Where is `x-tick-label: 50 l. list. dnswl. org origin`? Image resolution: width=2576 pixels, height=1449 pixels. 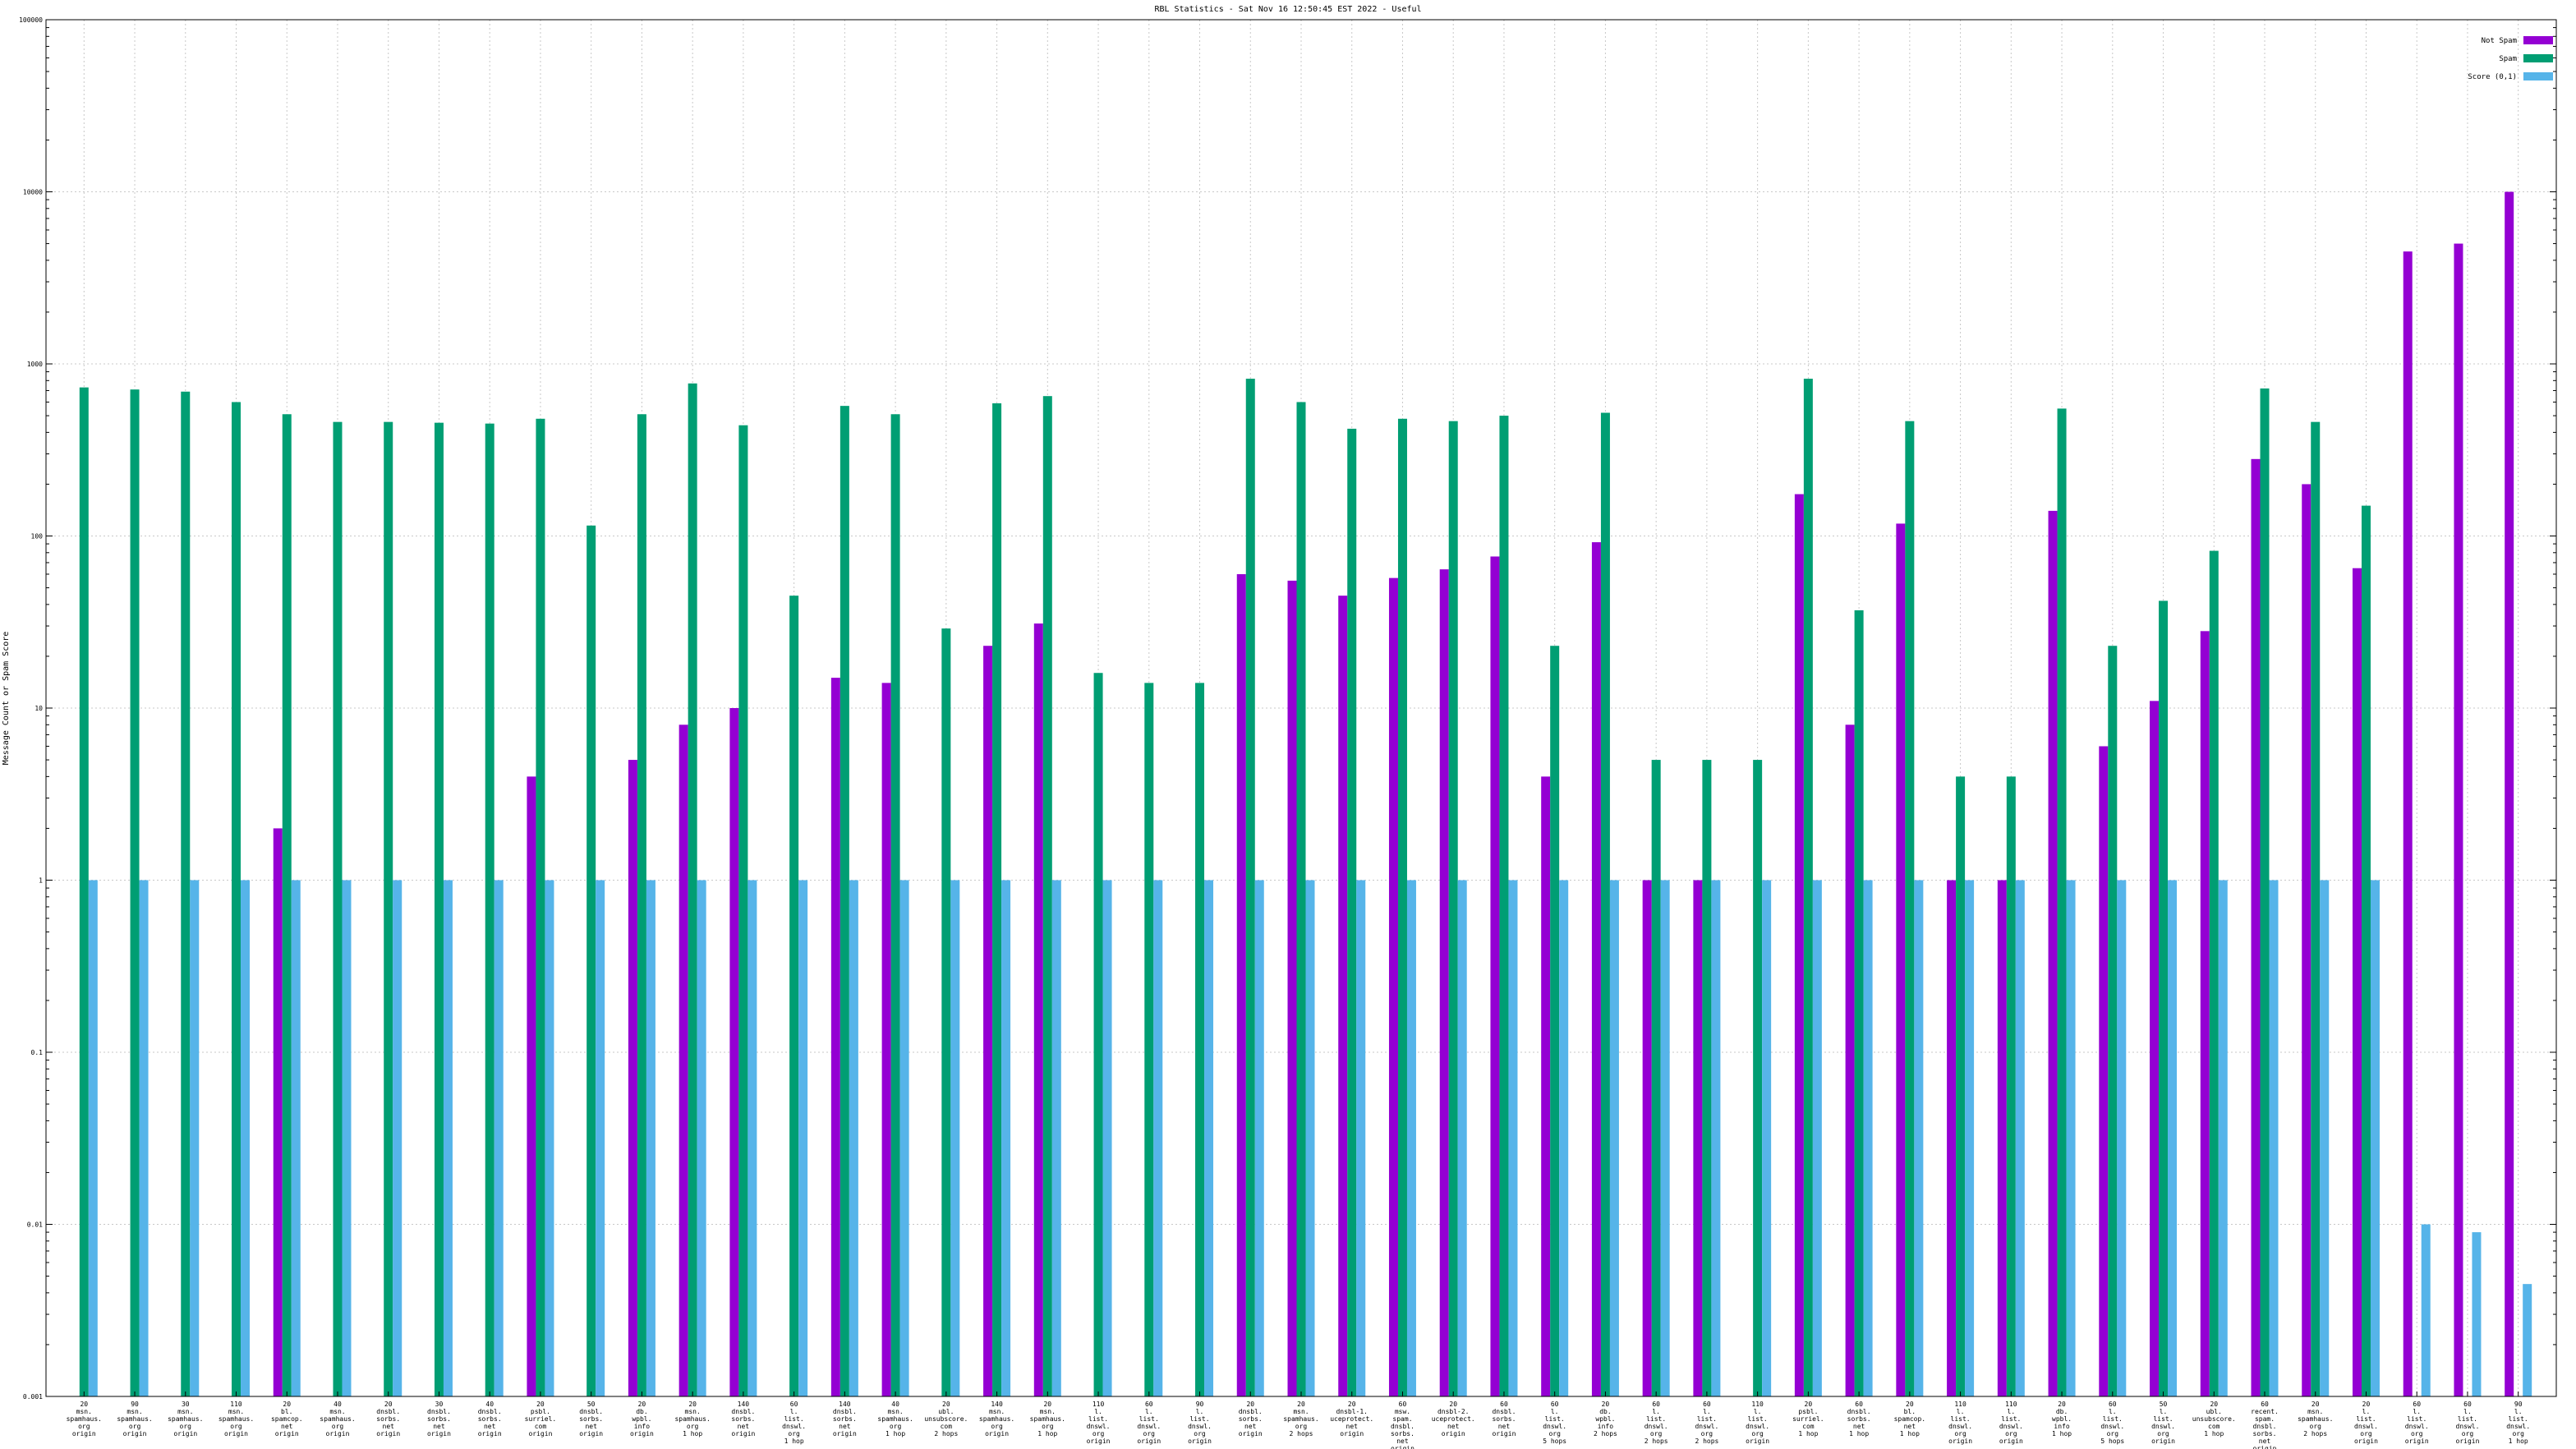
x-tick-label: 50 l. list. dnswl. org origin is located at coordinates (2163, 1423).